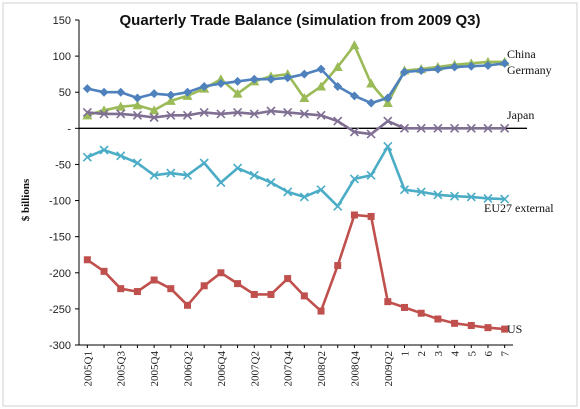  What do you see at coordinates (406, 354) in the screenshot?
I see `x-tick-label: 1` at bounding box center [406, 354].